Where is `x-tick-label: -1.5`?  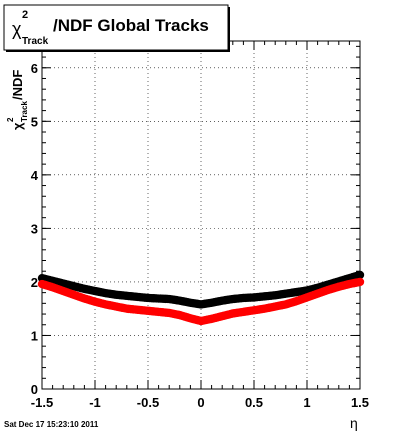
x-tick-label: -1.5 is located at coordinates (42, 402).